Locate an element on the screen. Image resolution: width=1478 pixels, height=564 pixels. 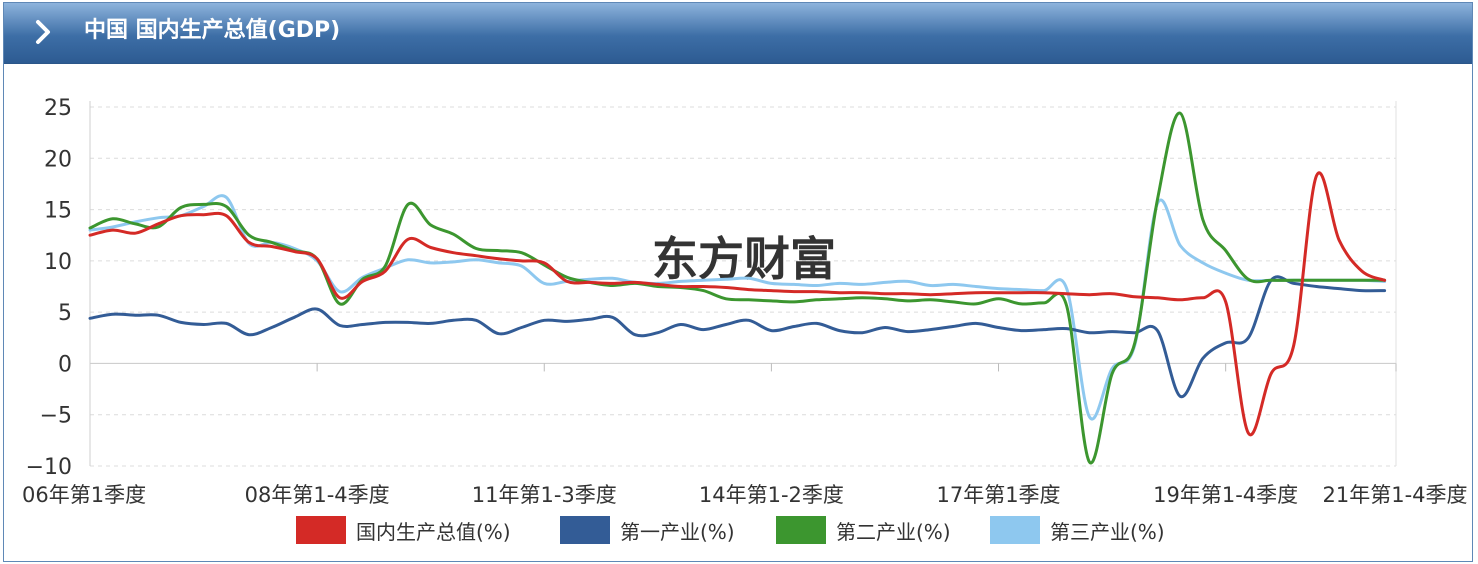
x-tick-label: 14年第1-2季度 is located at coordinates (771, 495).